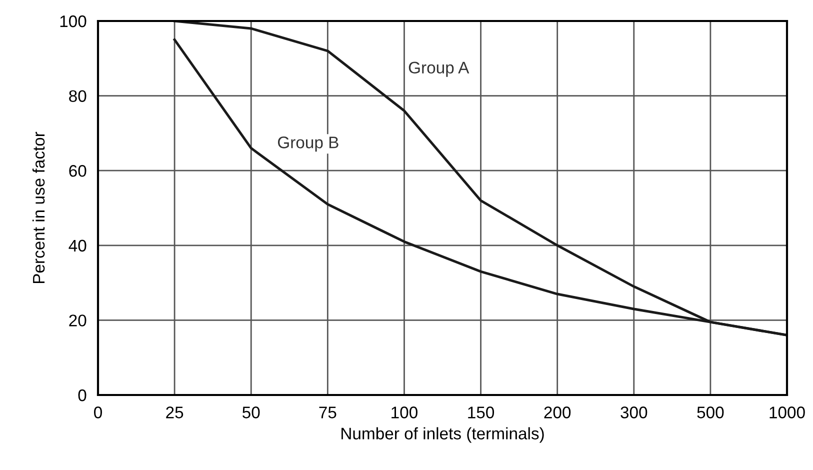  I want to click on y-axis-title: Percent in use factor, so click(38, 208).